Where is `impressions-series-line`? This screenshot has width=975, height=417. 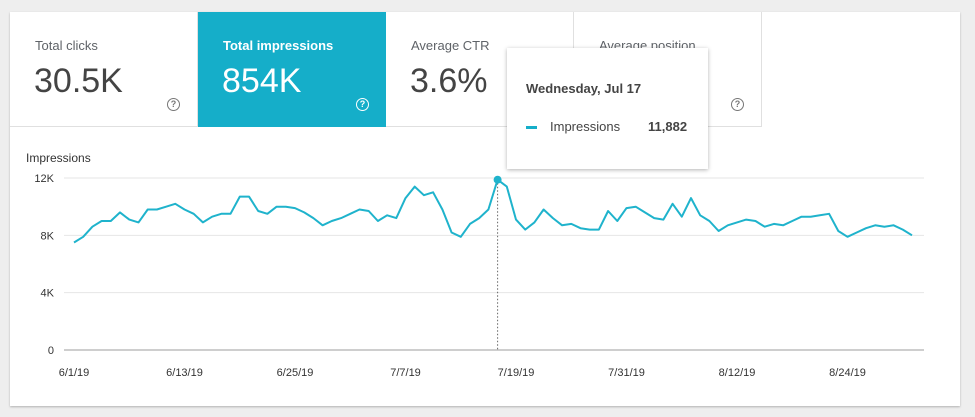 impressions-series-line is located at coordinates (493, 211).